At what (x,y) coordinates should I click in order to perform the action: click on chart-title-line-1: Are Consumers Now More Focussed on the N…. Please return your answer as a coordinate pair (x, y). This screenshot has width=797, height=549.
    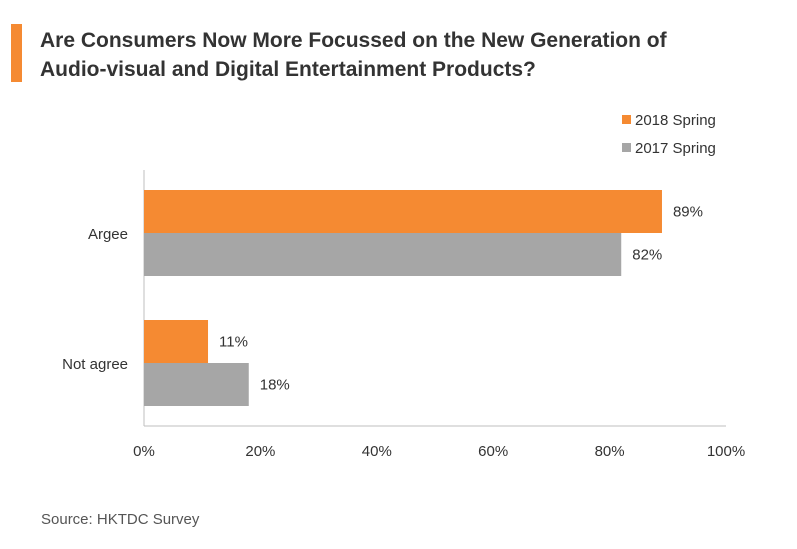
    Looking at the image, I should click on (353, 40).